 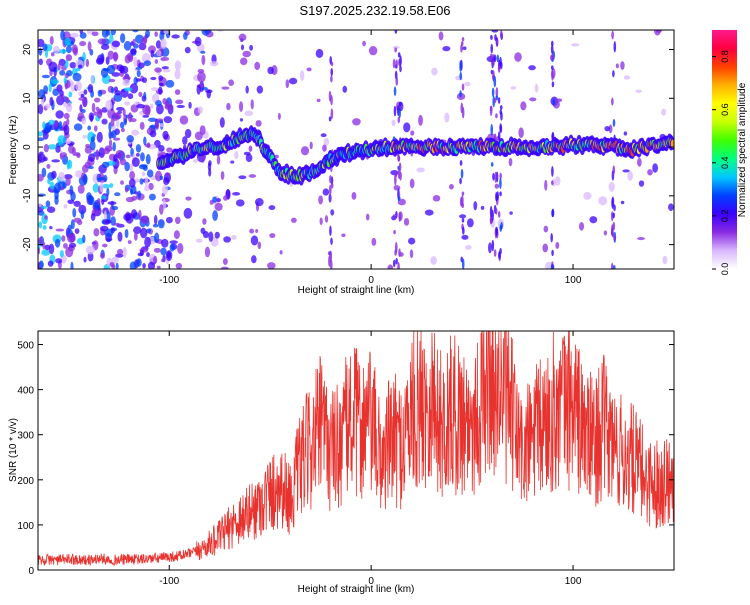 I want to click on colorbar-tick-label: 0.0, so click(x=725, y=269).